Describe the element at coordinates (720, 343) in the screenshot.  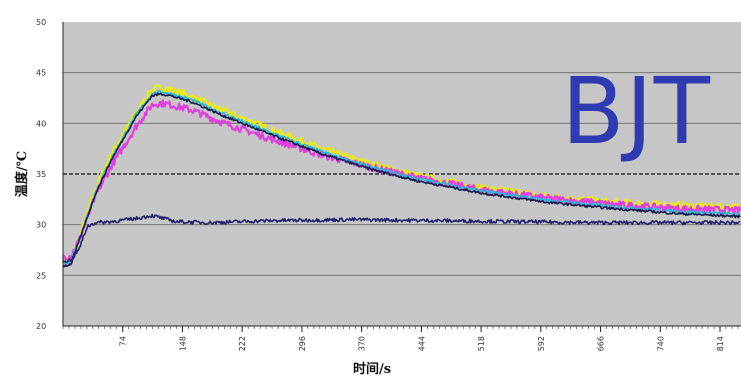
I see `x-tick-label: 814` at that location.